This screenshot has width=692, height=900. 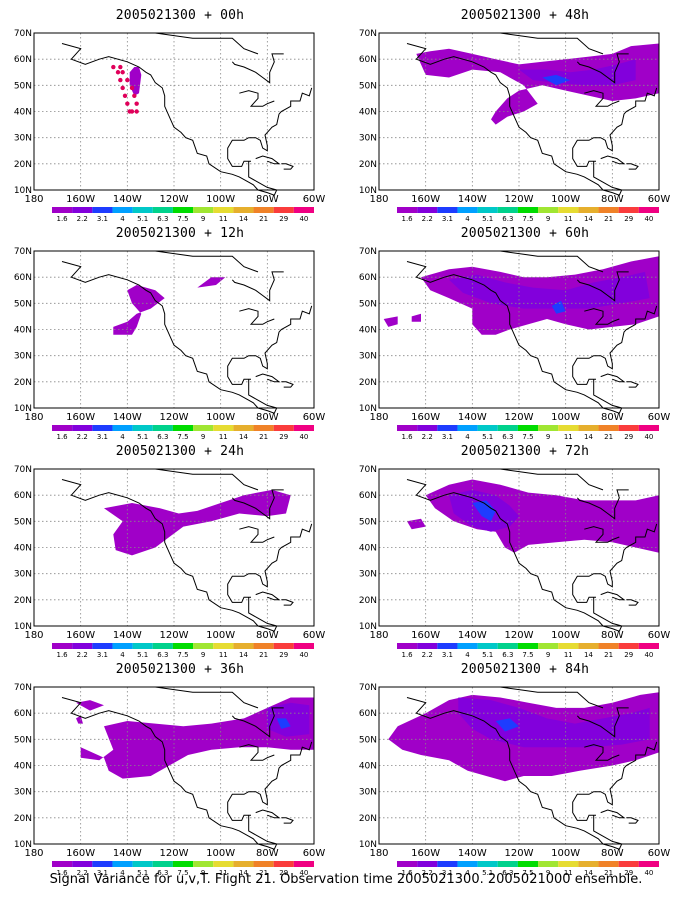 I want to click on colorbar-label: 3.1, so click(x=102, y=219).